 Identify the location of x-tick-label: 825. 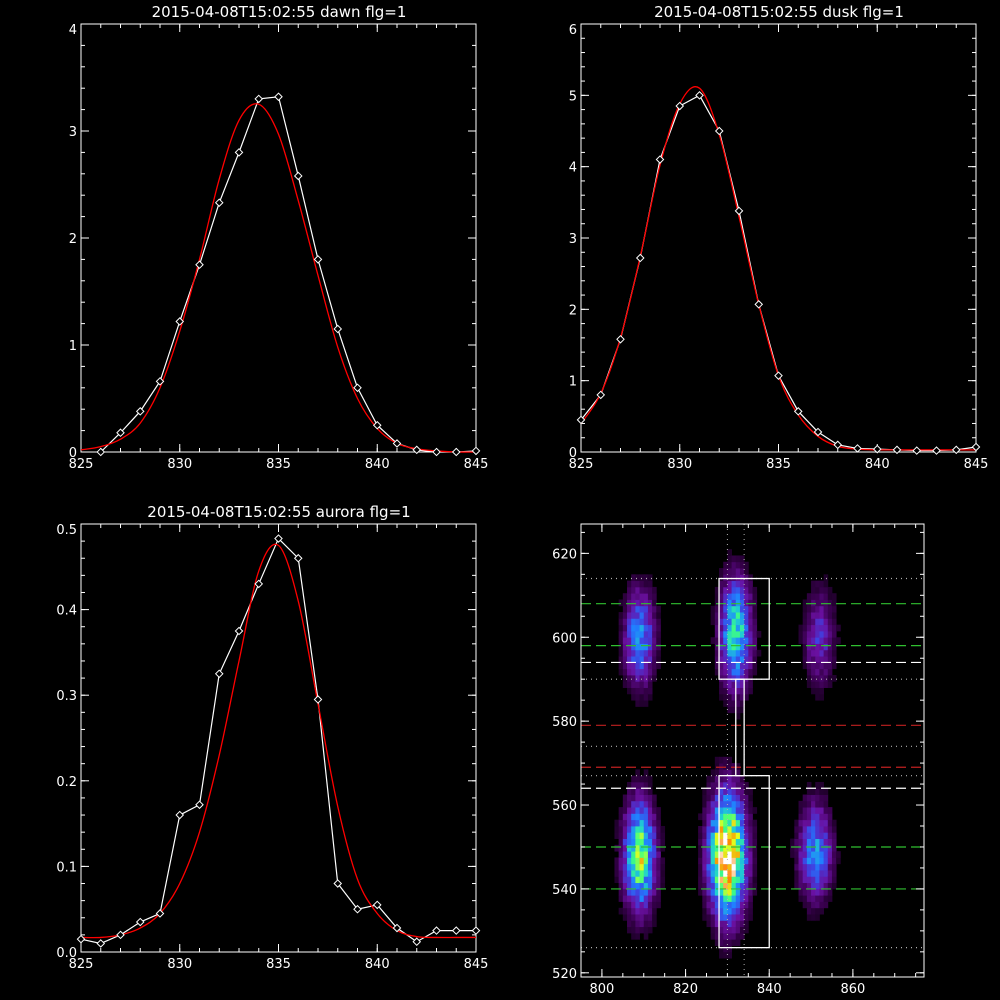
(81, 464).